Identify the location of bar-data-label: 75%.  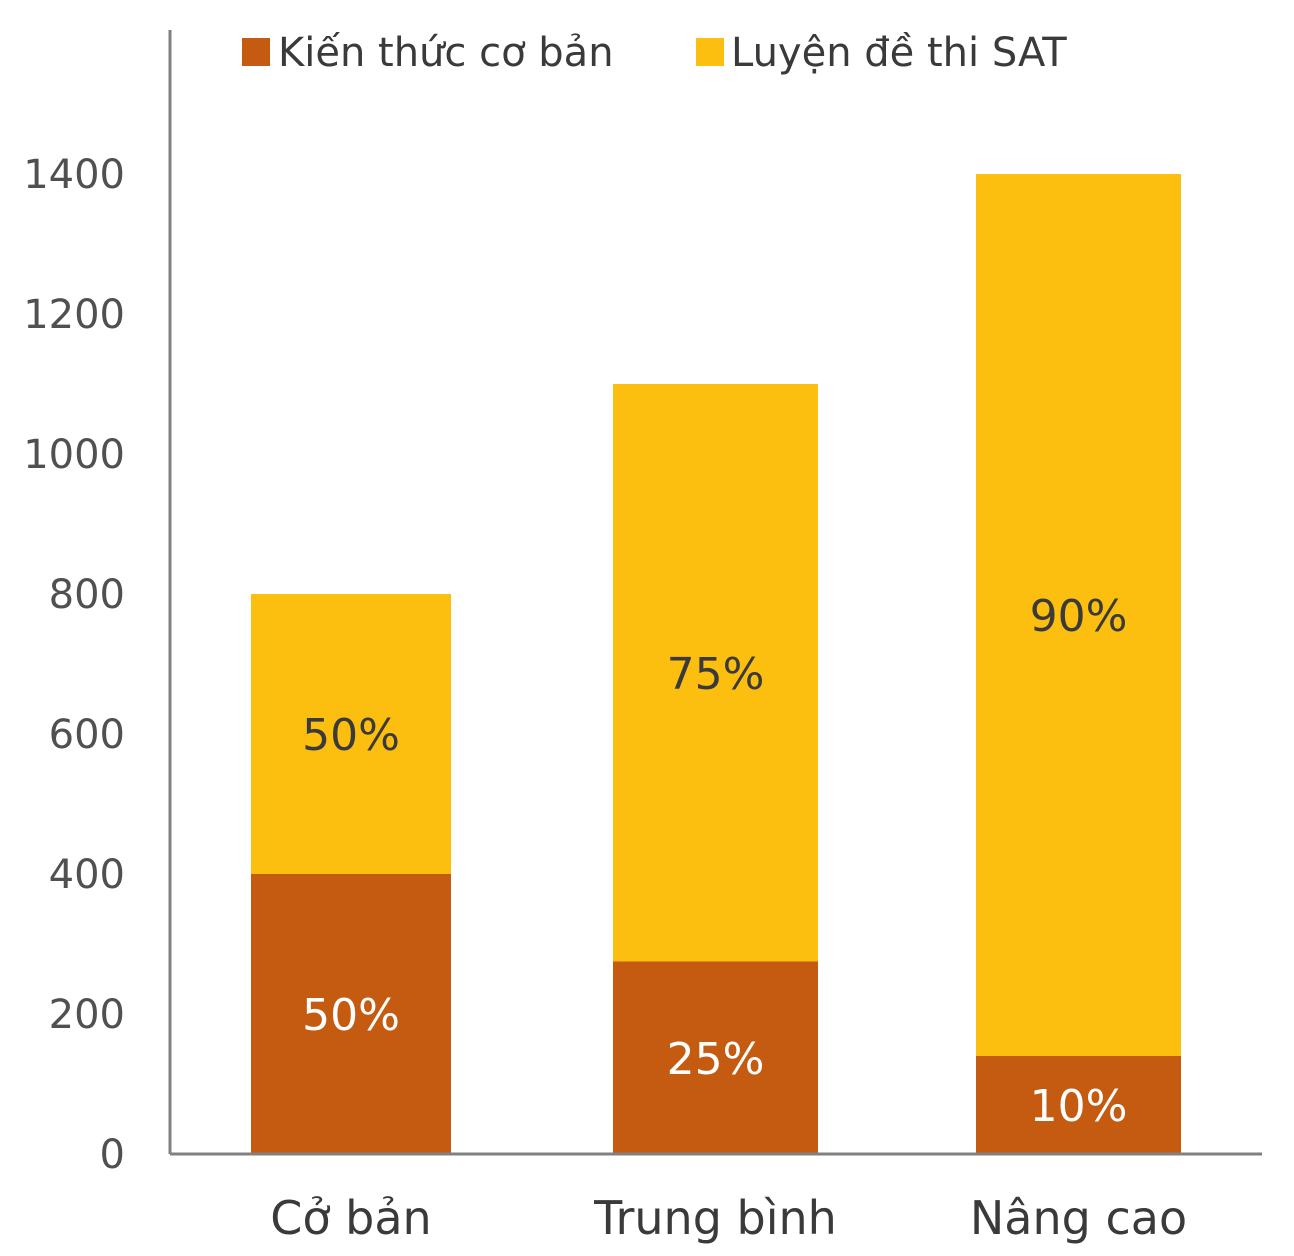
(716, 674).